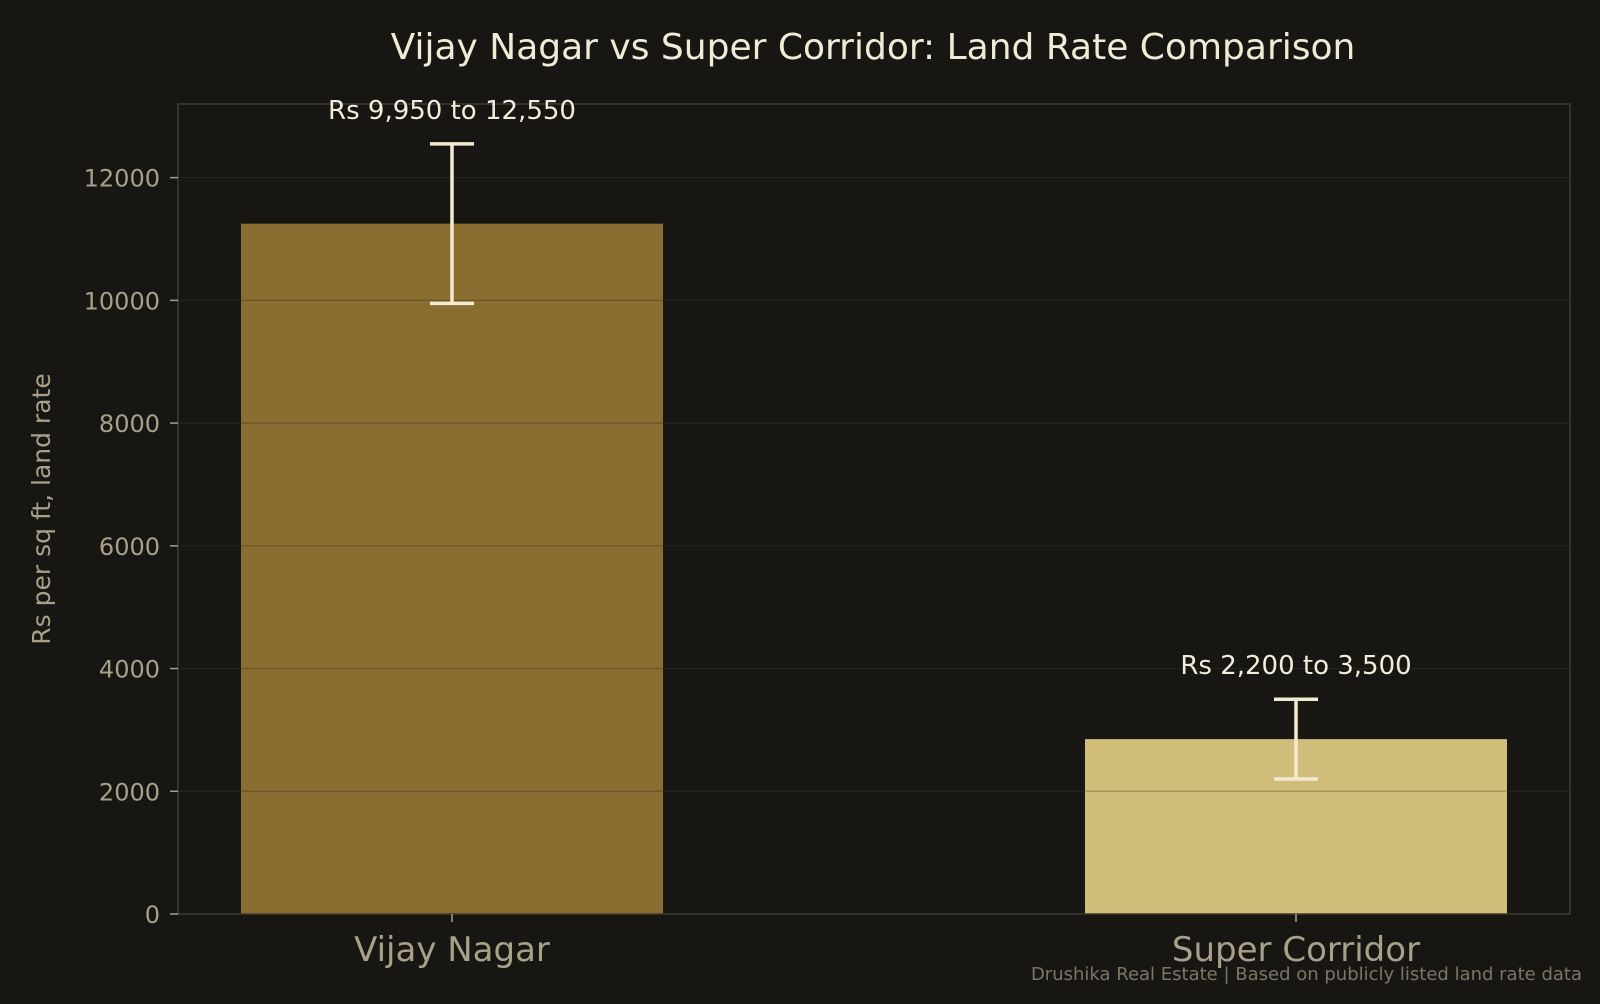 The image size is (1600, 1004). What do you see at coordinates (129, 792) in the screenshot?
I see `y-tick-label: 2000` at bounding box center [129, 792].